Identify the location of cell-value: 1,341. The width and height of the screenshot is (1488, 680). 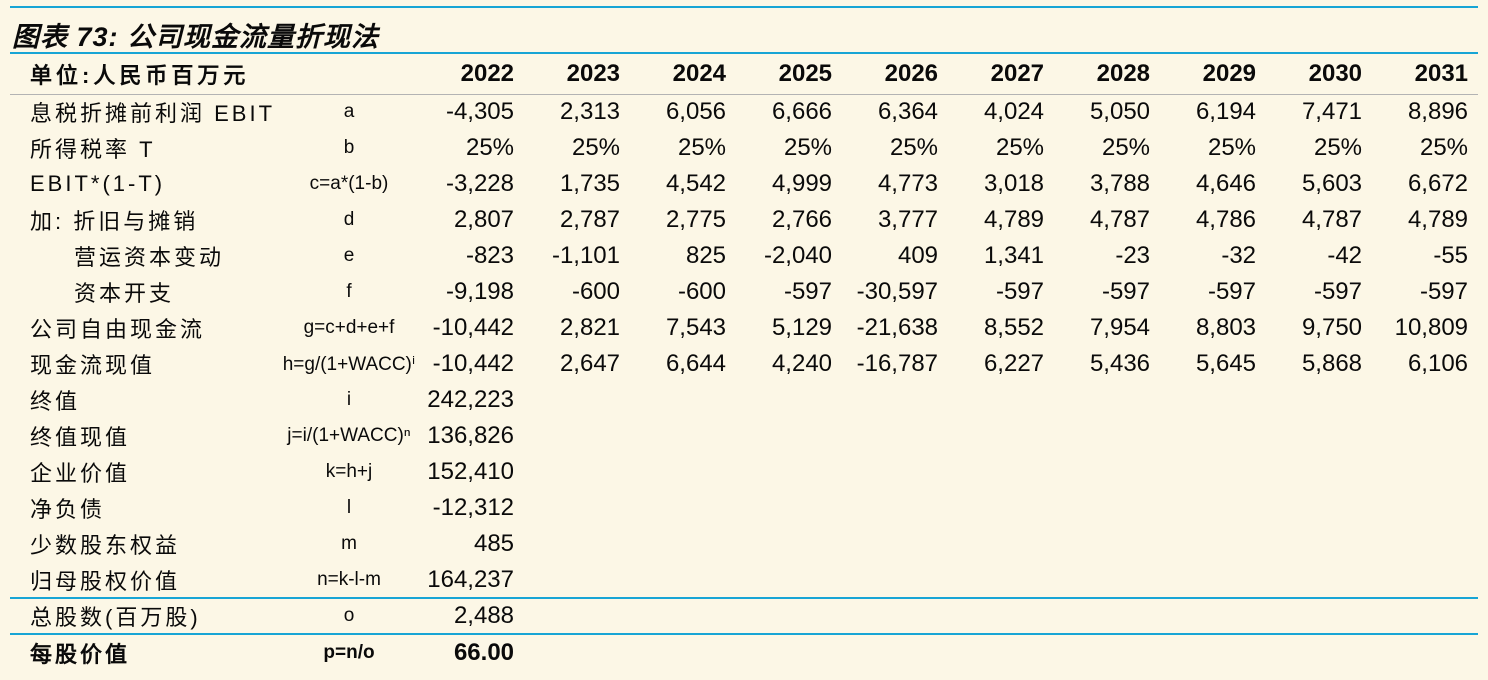
(1014, 255).